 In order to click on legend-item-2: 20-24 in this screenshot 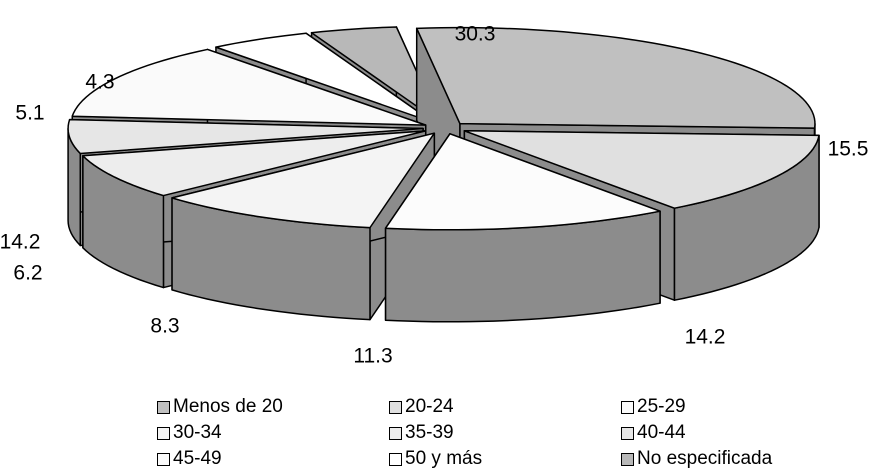, I will do `click(505, 407)`.